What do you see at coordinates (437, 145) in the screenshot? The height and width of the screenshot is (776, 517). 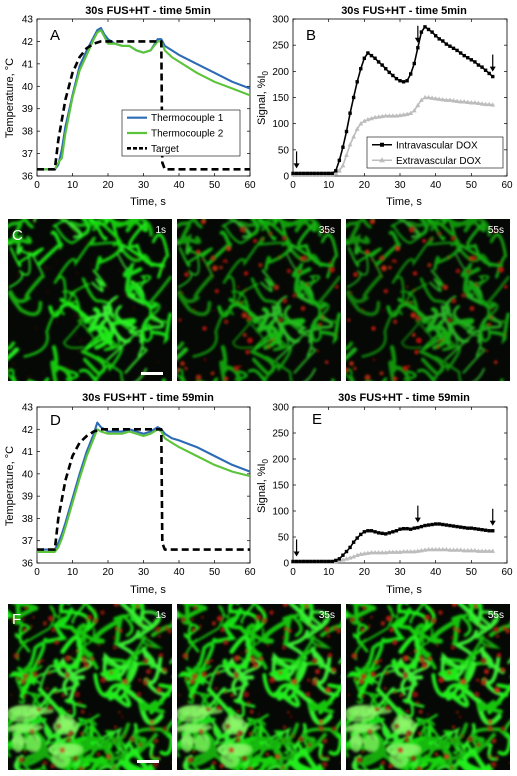 I see `legend-label: Intravascular DOX` at bounding box center [437, 145].